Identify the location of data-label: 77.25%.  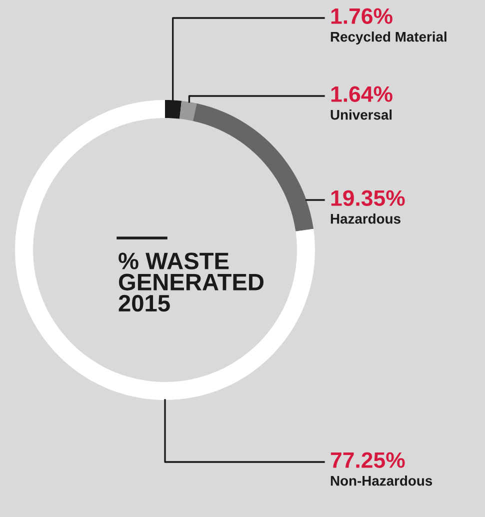
(367, 460).